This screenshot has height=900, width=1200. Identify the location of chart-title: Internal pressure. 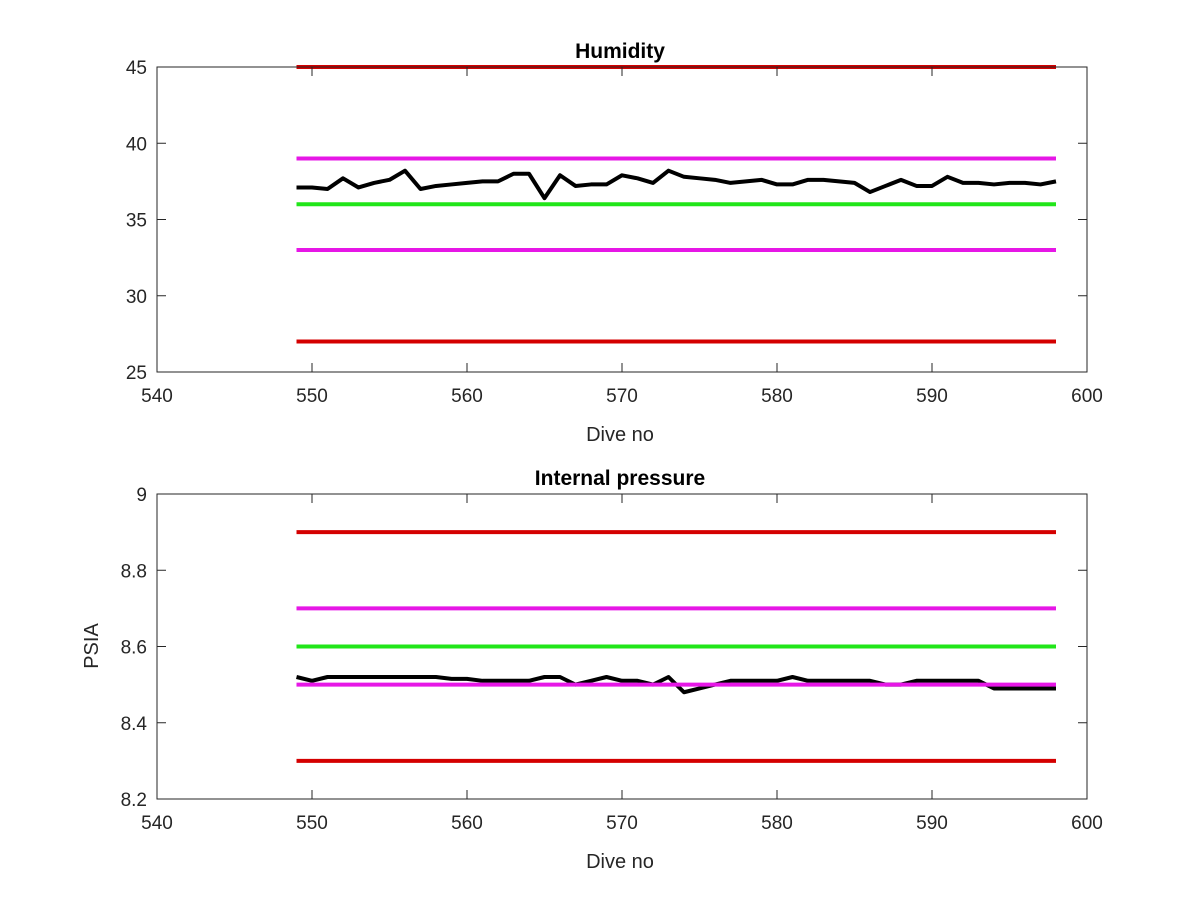
(620, 478).